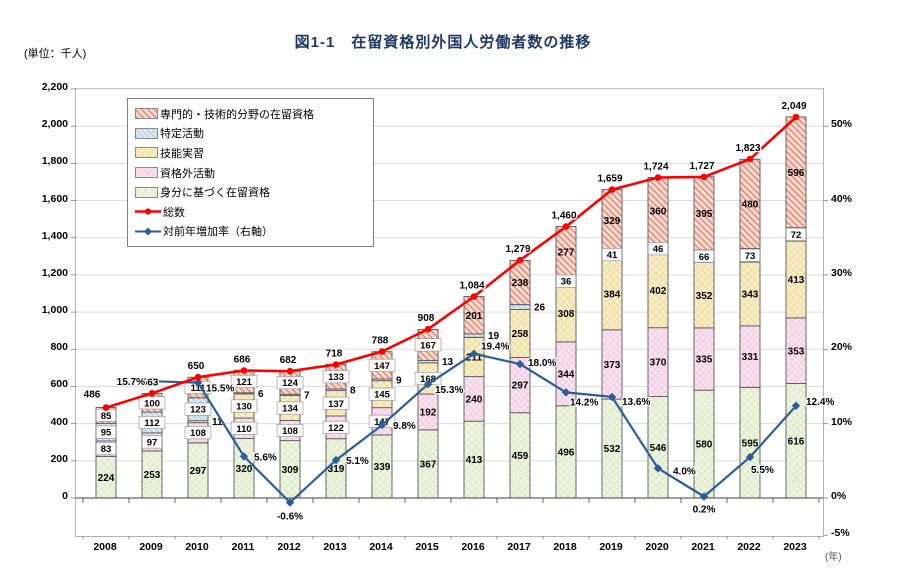  What do you see at coordinates (704, 337) in the screenshot?
I see `bar-2021` at bounding box center [704, 337].